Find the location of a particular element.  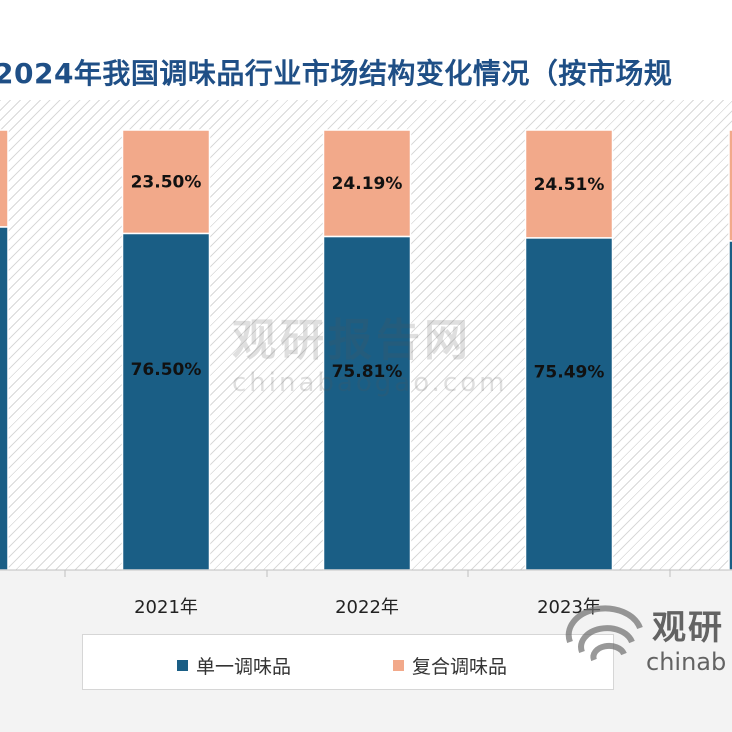

legend-item-compound: 复合调味品 is located at coordinates (450, 665).